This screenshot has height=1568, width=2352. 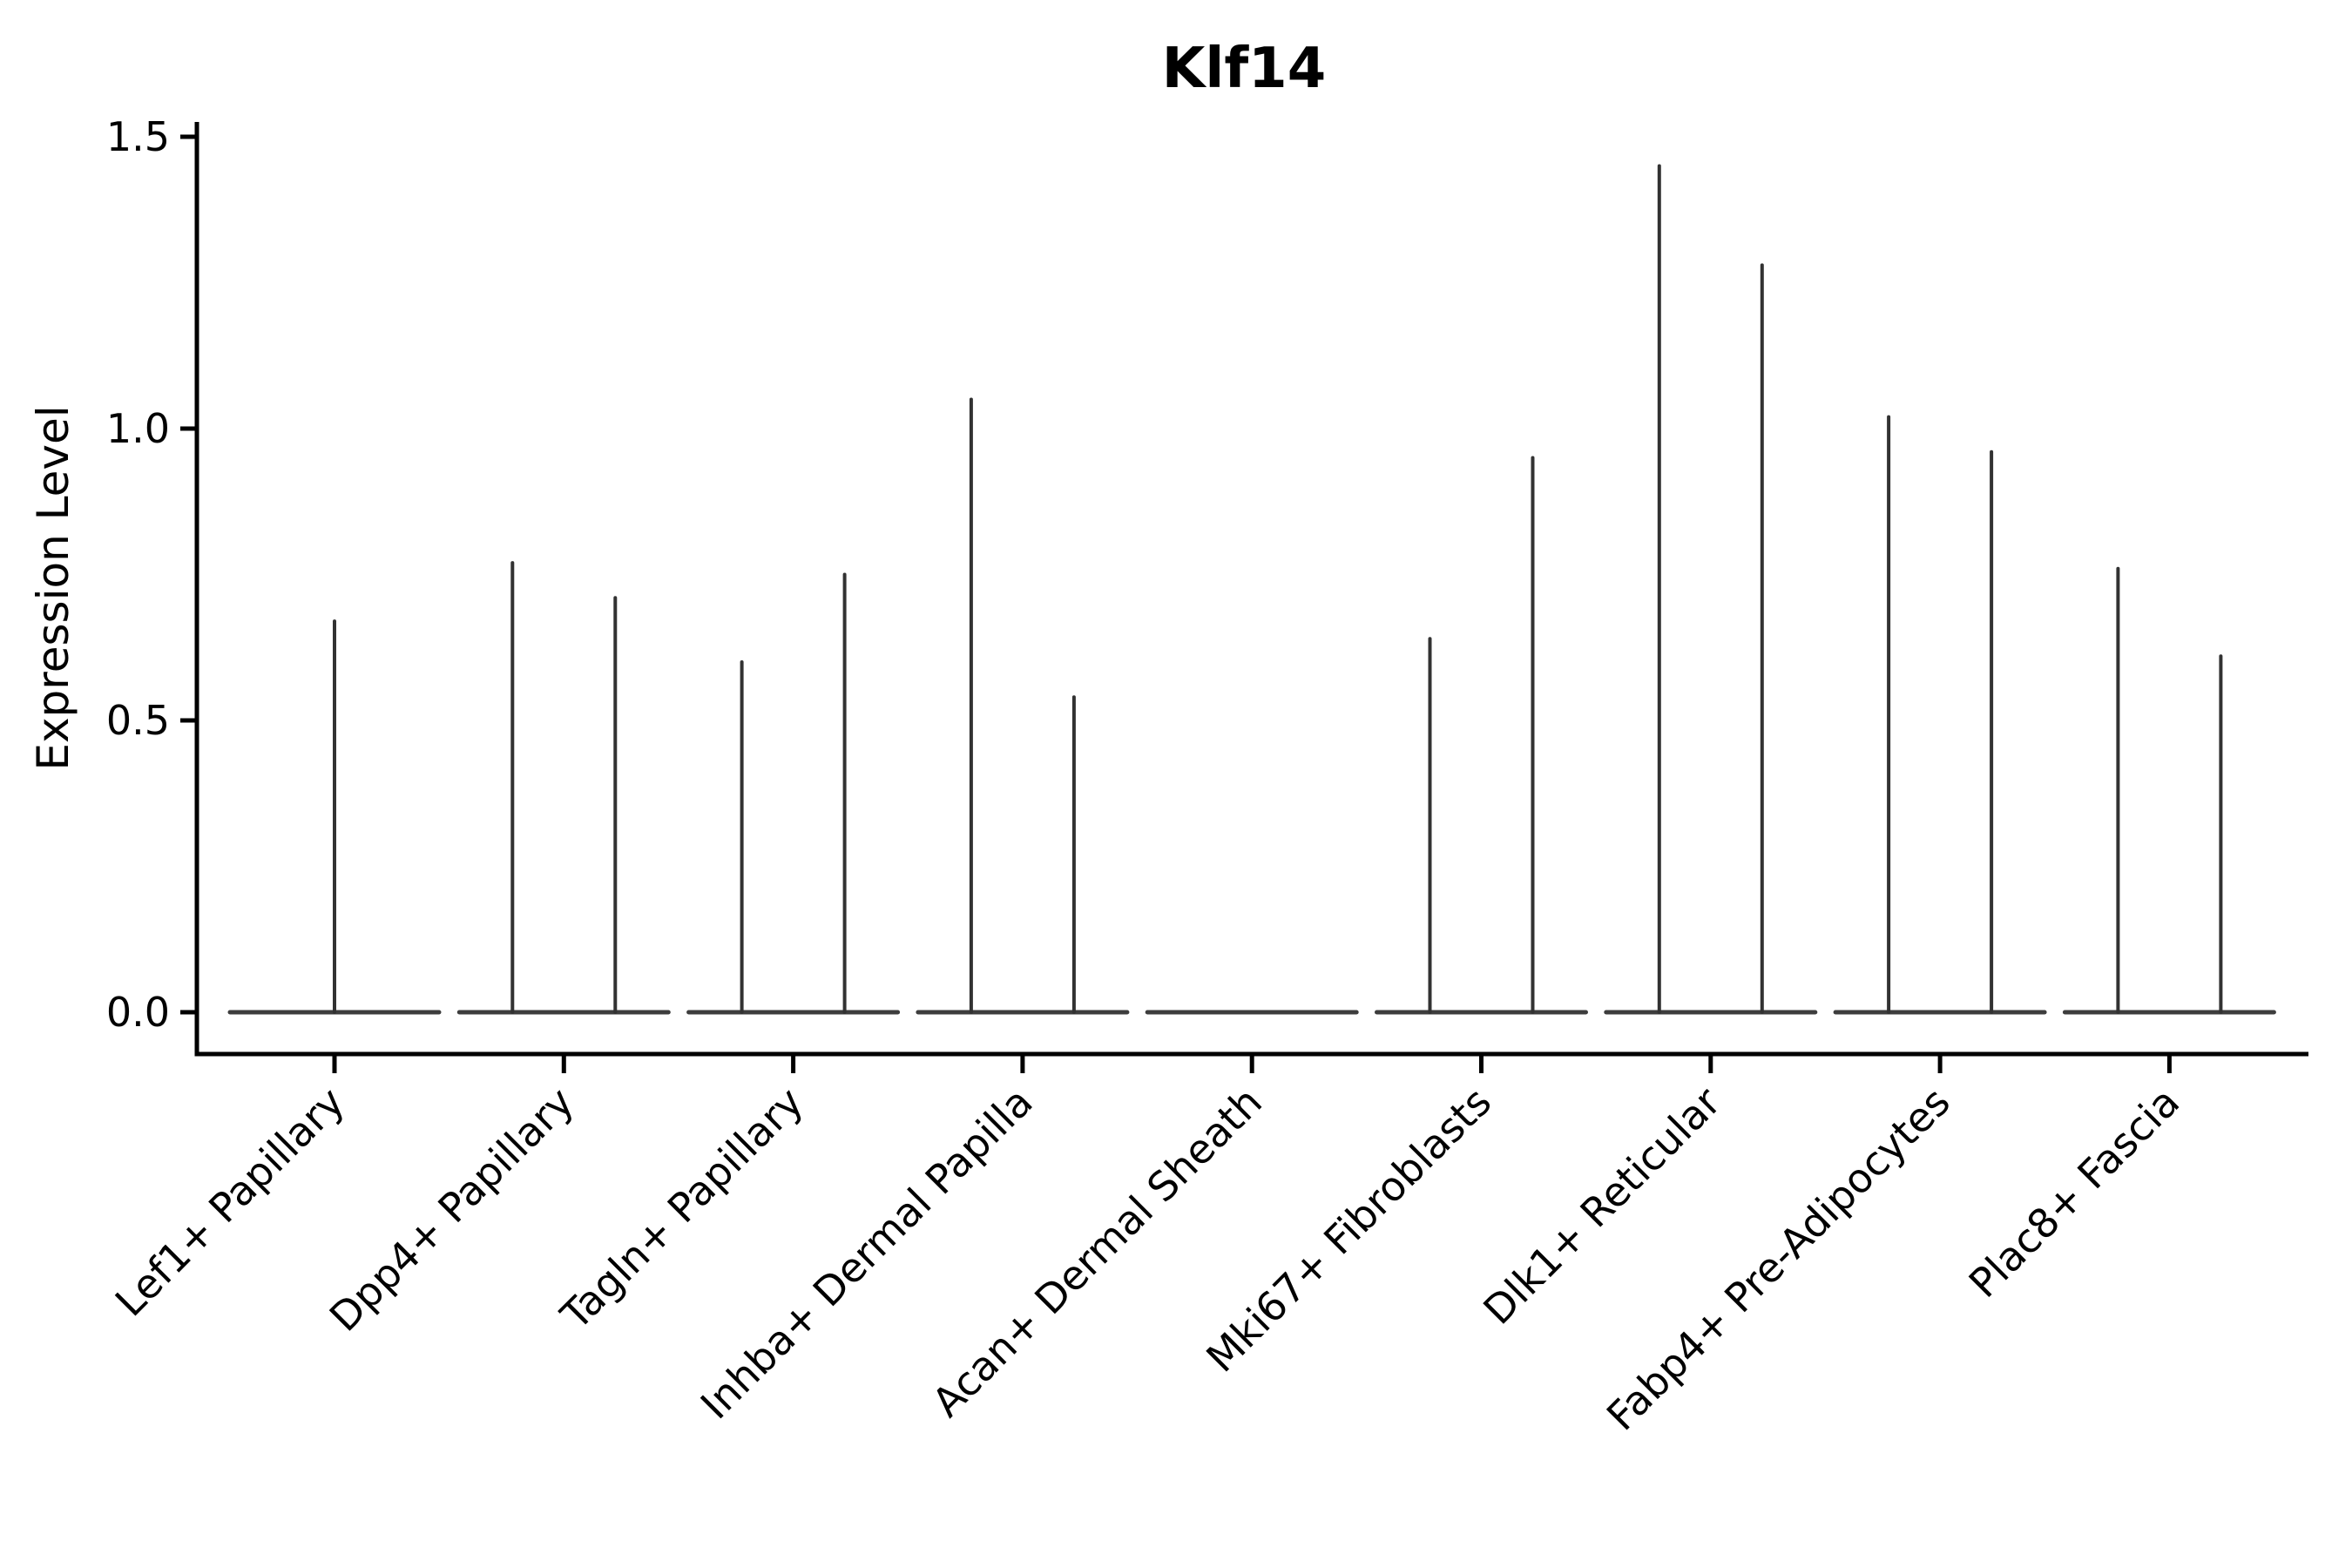 What do you see at coordinates (230, 1202) in the screenshot?
I see `x-tick-label: Lef1+ Papillary` at bounding box center [230, 1202].